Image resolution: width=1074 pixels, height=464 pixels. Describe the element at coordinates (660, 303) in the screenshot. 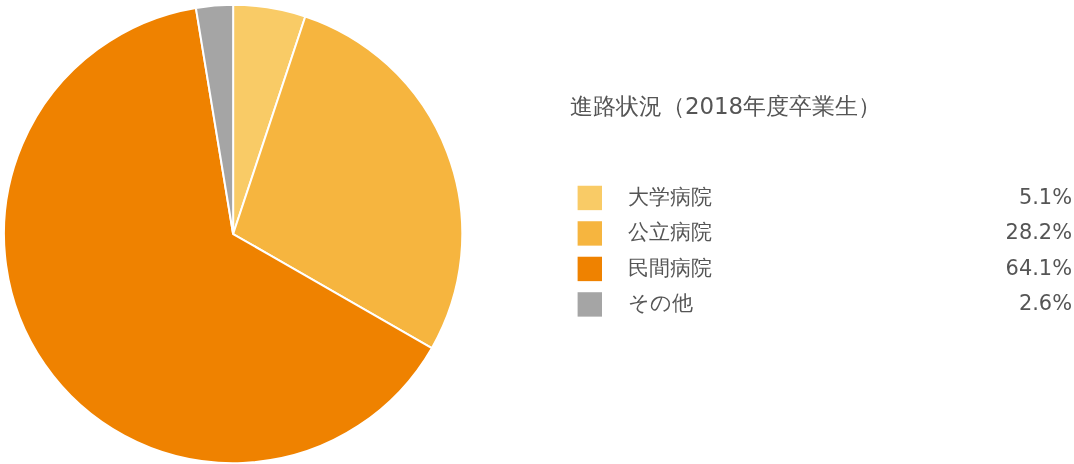

I see `legend-label: その他` at that location.